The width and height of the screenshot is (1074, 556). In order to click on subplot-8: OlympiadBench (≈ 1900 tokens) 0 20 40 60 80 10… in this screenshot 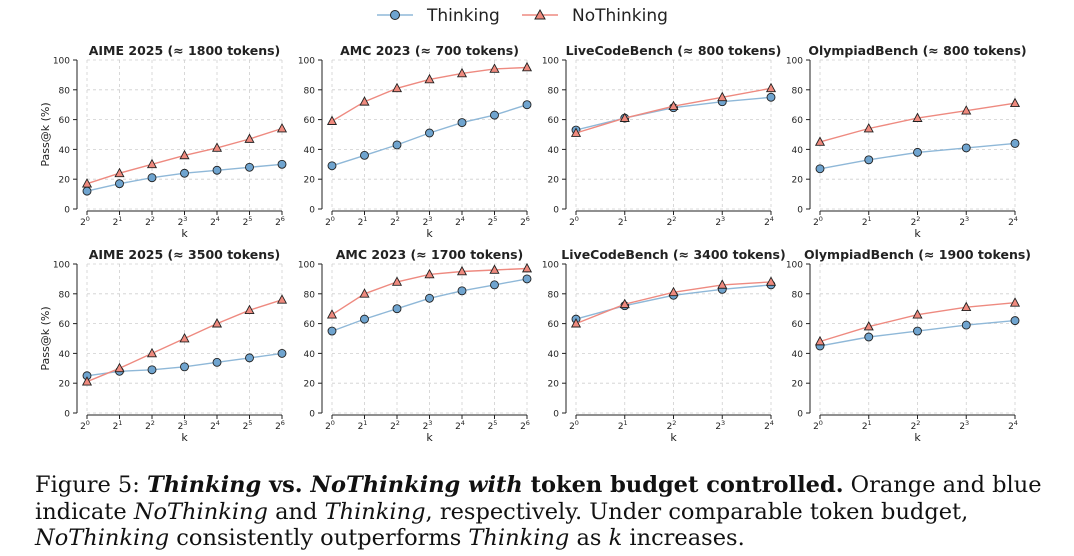, I will do `click(908, 345)`.